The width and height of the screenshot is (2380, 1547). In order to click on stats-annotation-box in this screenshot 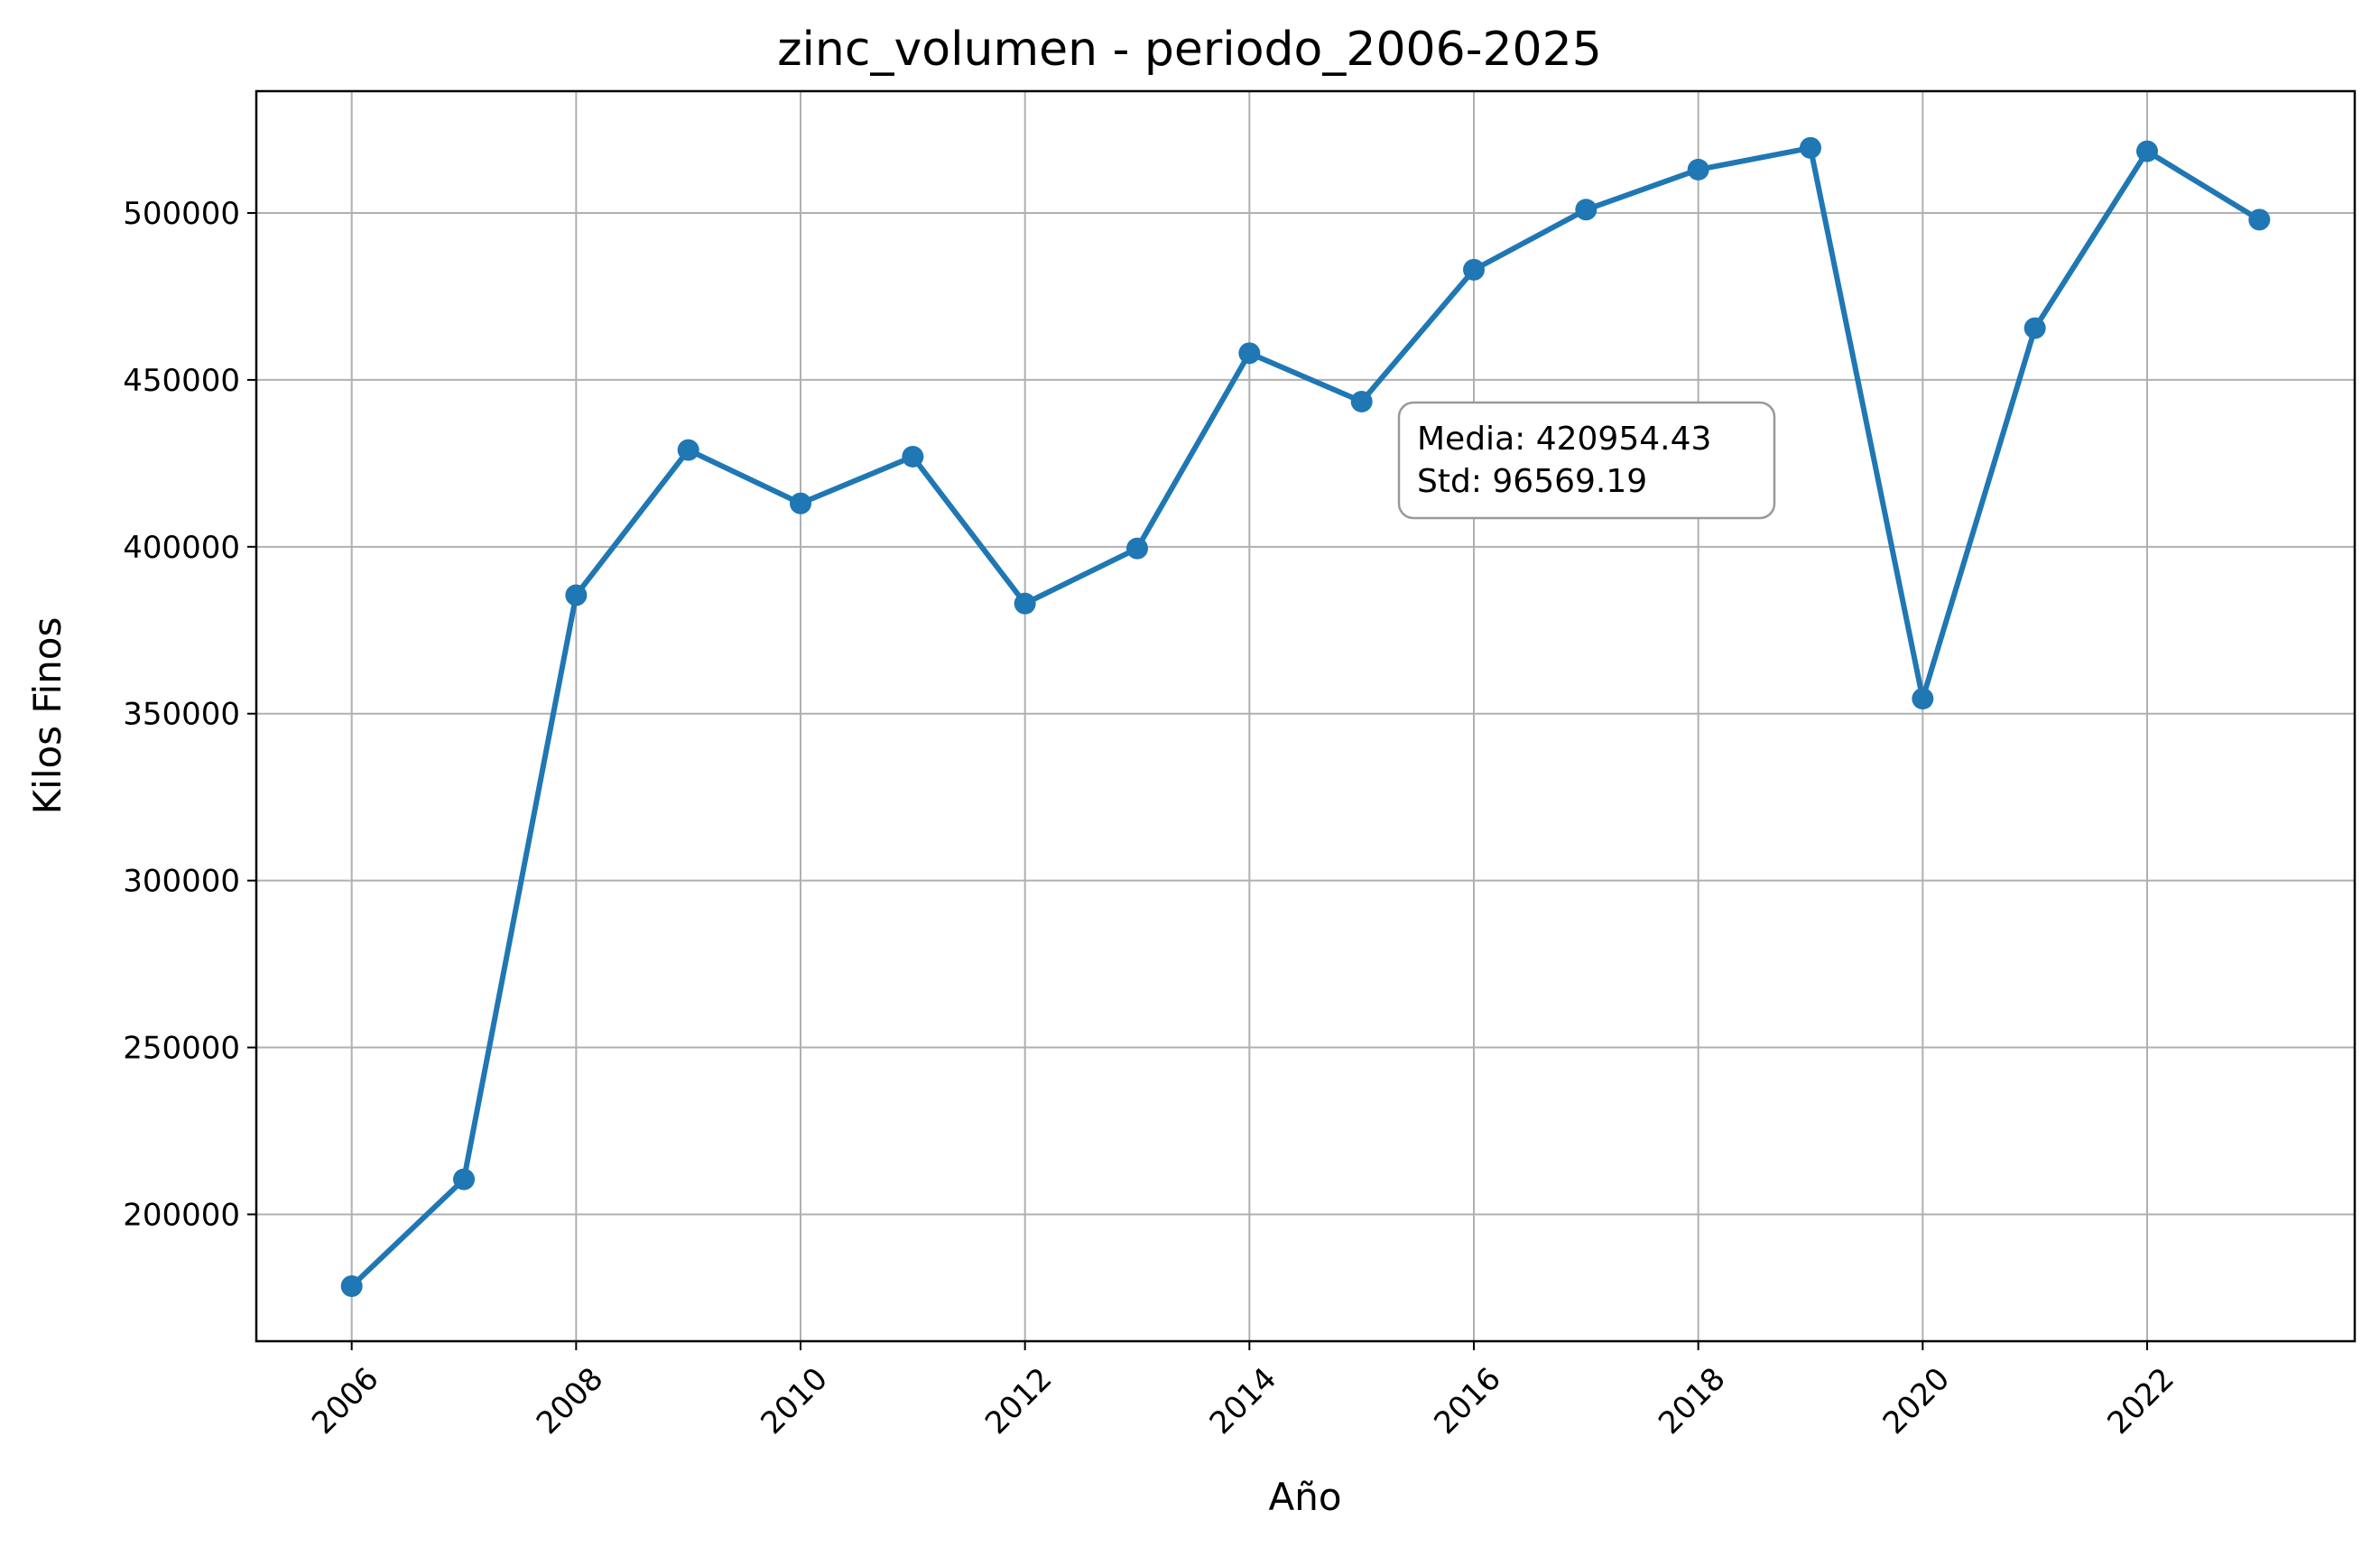, I will do `click(1587, 461)`.